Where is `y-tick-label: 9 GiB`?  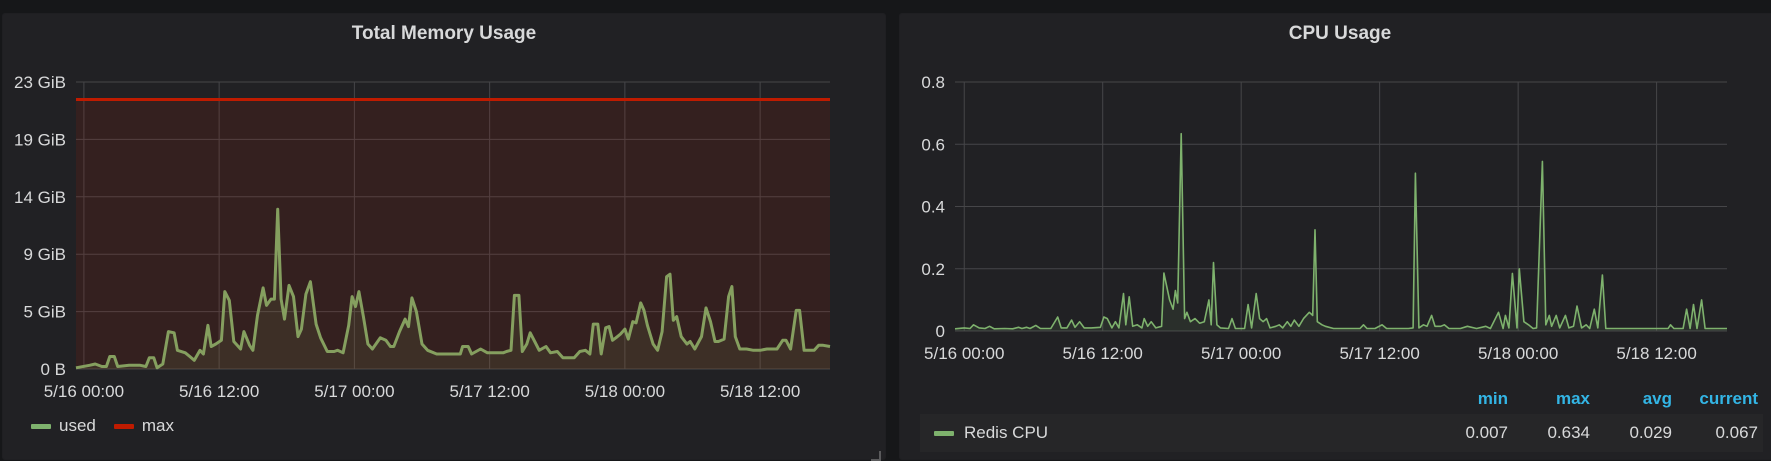 y-tick-label: 9 GiB is located at coordinates (44, 254).